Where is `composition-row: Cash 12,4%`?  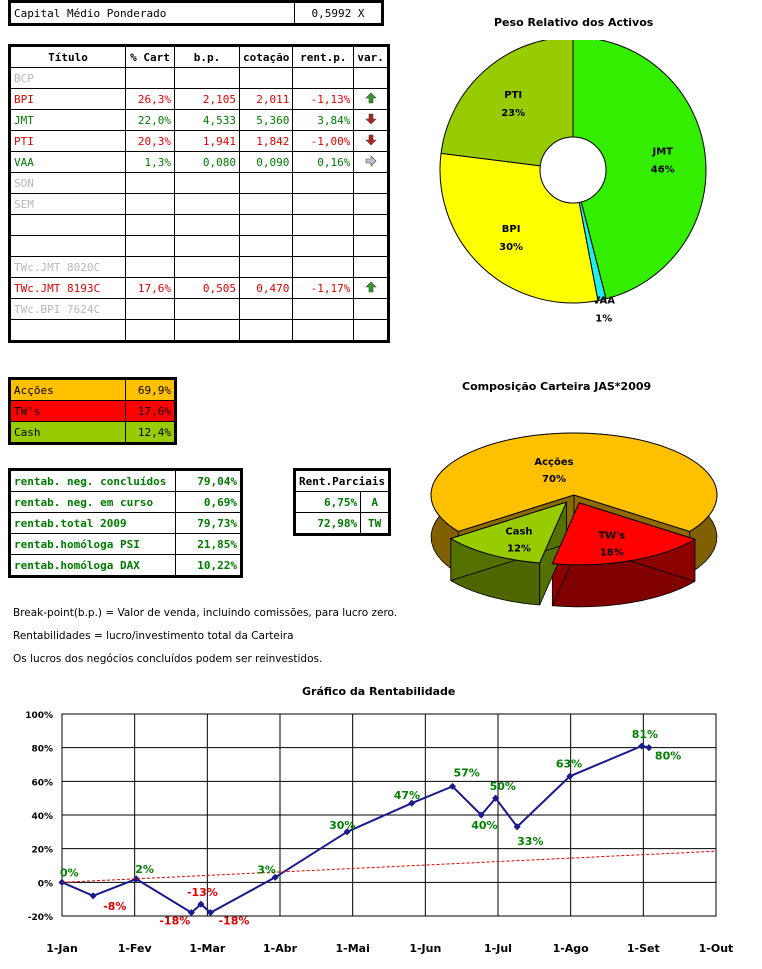
composition-row: Cash 12,4% is located at coordinates (92, 432).